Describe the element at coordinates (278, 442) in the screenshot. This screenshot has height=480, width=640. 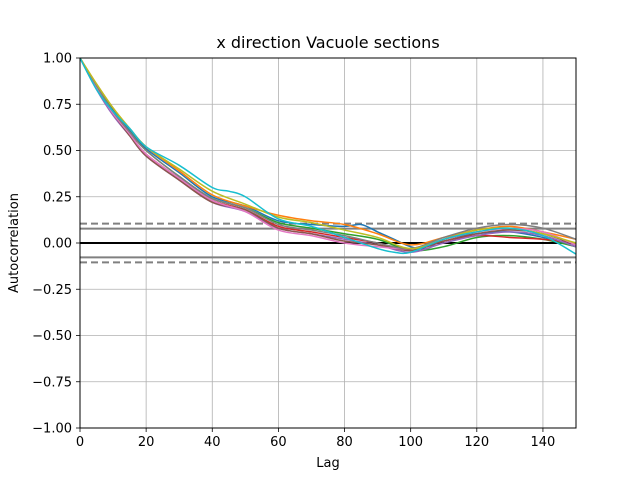
I see `x-tick-label: 60` at that location.